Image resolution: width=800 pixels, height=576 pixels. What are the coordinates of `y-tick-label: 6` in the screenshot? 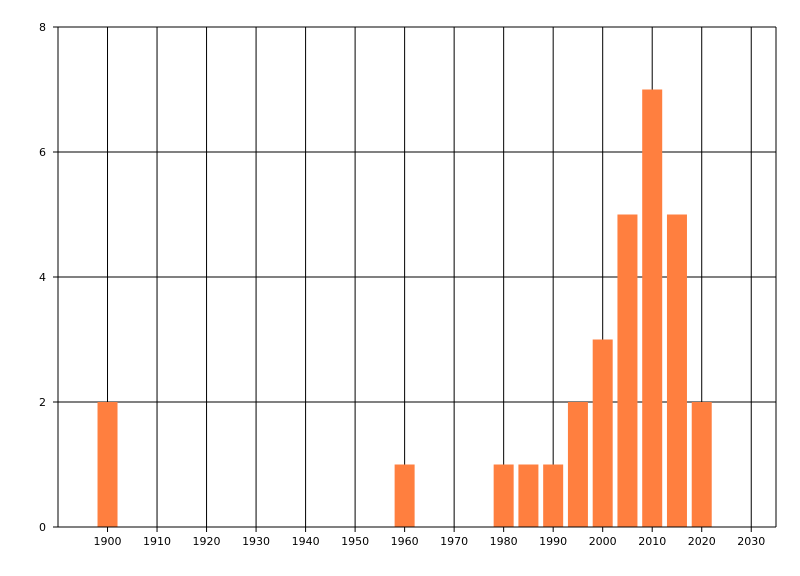 It's located at (42, 152).